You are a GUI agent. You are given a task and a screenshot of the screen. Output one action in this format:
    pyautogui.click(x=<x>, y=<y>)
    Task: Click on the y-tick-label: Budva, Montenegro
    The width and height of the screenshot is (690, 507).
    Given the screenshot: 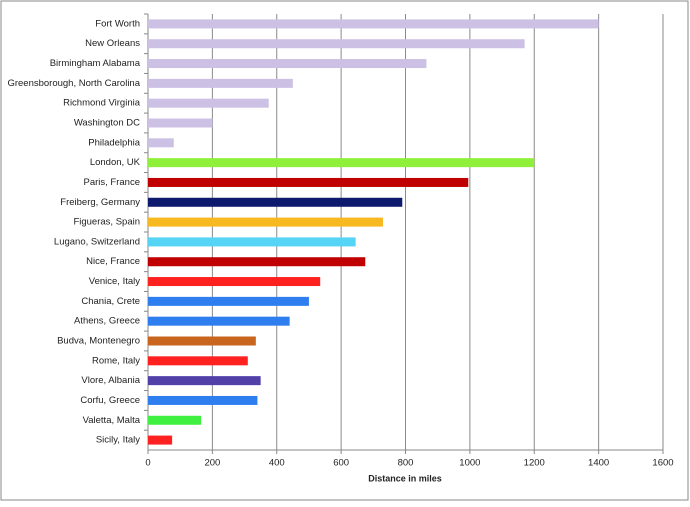 What is the action you would take?
    pyautogui.click(x=98, y=341)
    